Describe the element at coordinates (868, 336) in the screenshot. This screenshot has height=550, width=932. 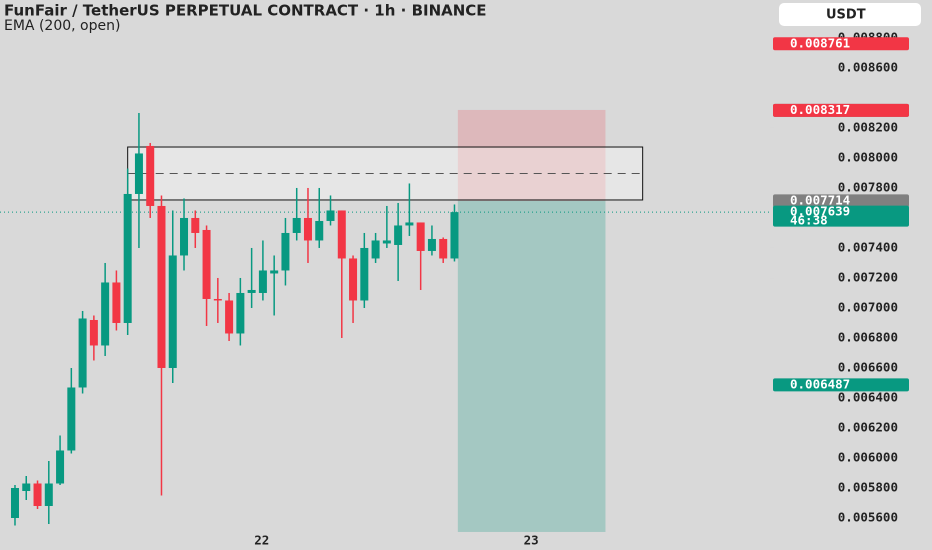
I see `y-tick-label: 0.006800` at that location.